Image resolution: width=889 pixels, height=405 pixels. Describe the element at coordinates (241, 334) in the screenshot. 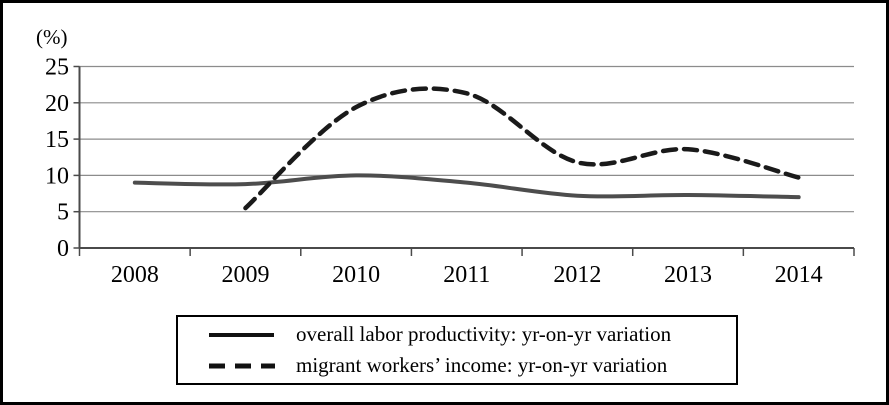

I see `solid-line-sample` at that location.